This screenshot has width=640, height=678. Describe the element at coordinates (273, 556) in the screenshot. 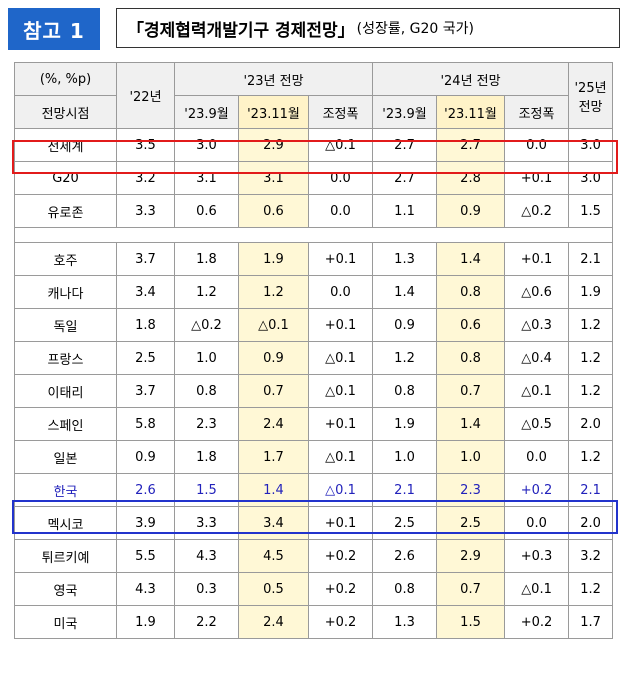

I see `cell-23-nov: 4.5` at that location.